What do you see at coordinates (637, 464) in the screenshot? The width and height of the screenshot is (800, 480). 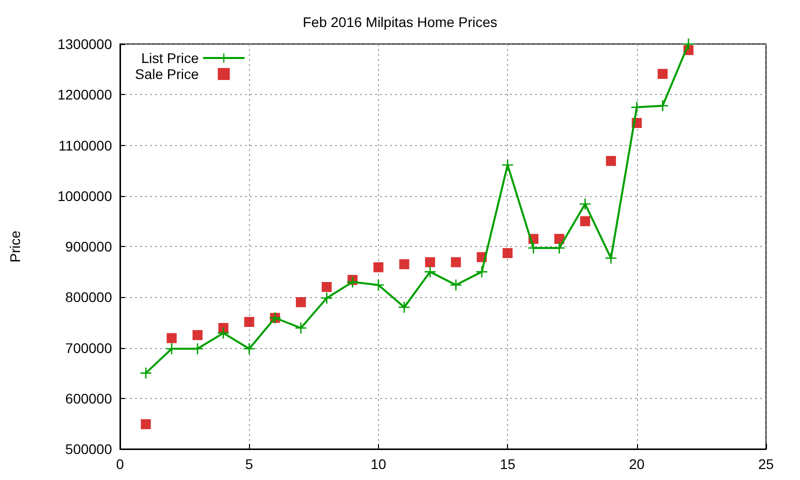 I see `x-tick-label: 20` at bounding box center [637, 464].